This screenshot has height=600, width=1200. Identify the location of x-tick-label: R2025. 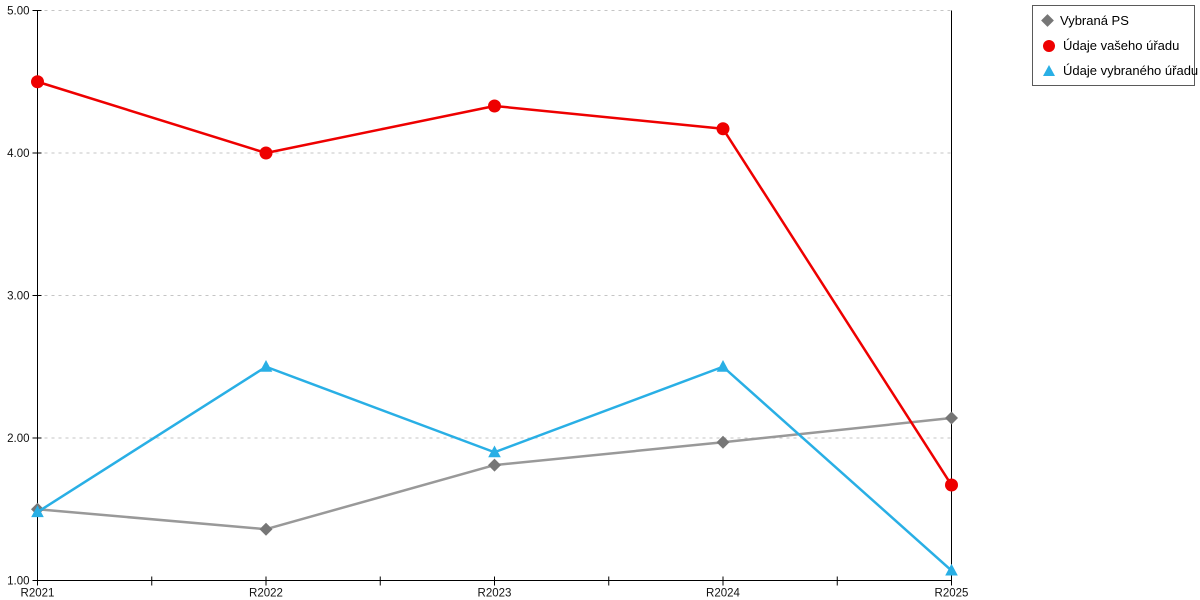
(952, 594).